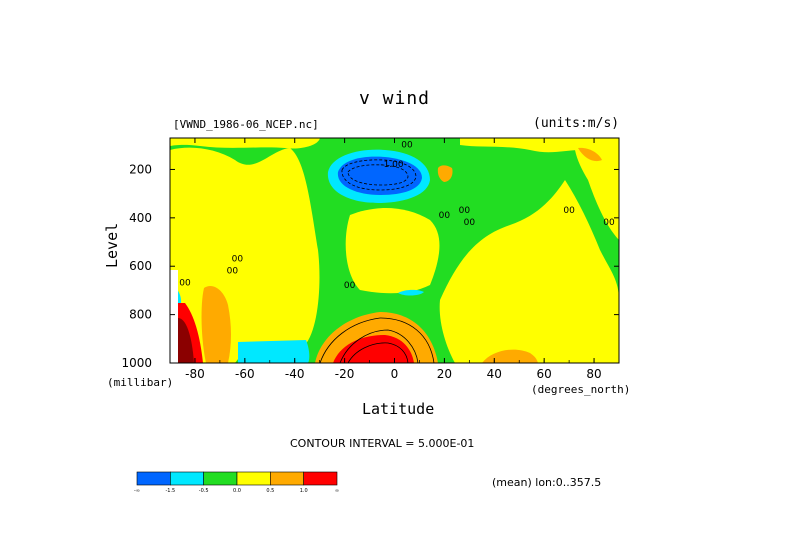  What do you see at coordinates (274, 351) in the screenshot?
I see `field-cyan-bottom` at bounding box center [274, 351].